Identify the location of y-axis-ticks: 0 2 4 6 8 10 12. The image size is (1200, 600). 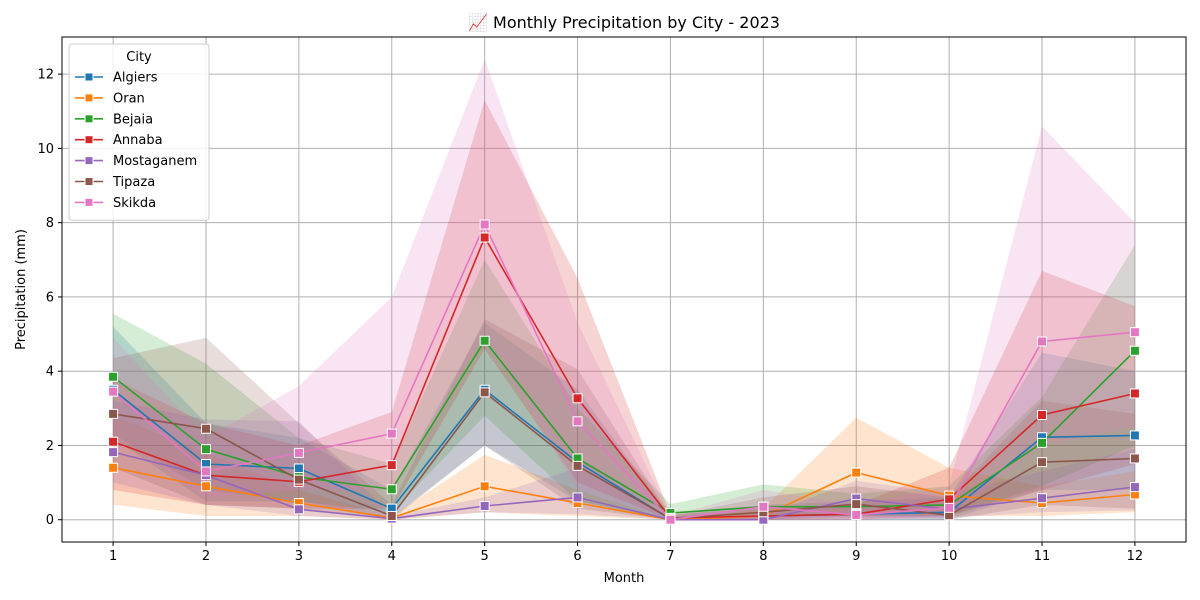
(49, 298).